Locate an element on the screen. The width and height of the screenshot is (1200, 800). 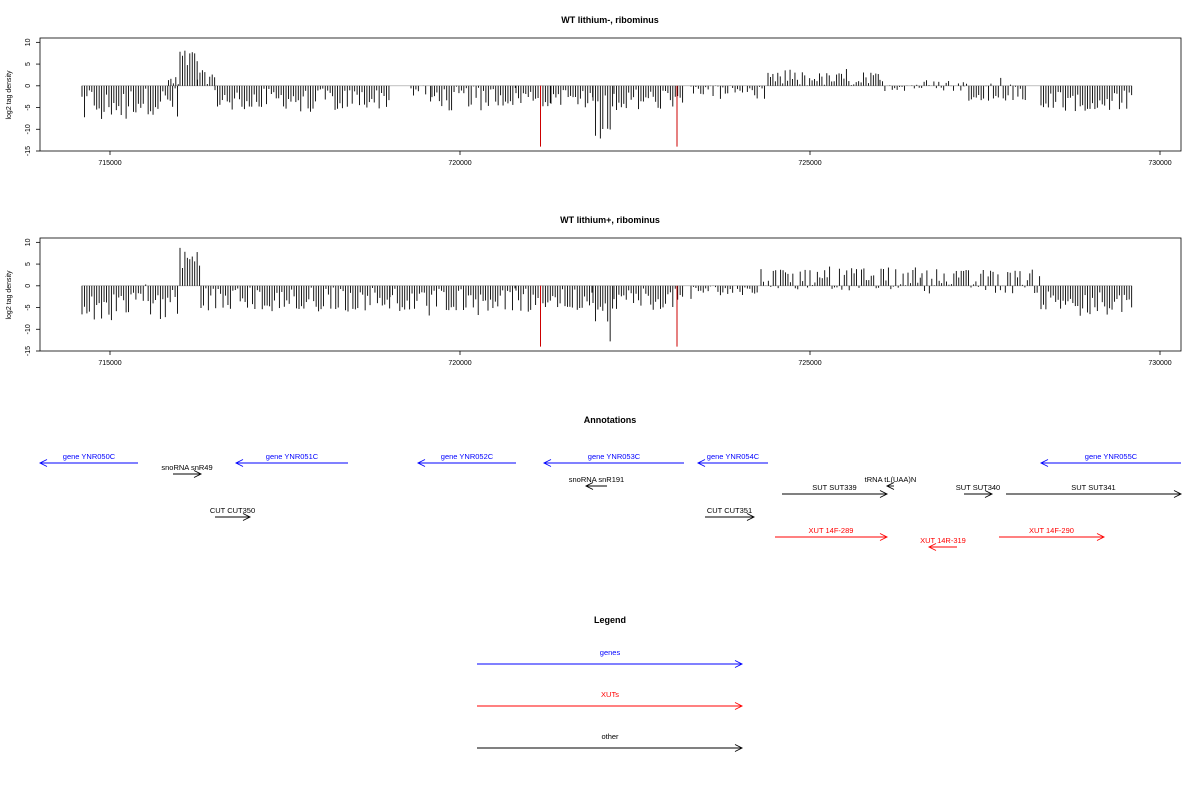
legend-label: XUTs is located at coordinates (610, 694).